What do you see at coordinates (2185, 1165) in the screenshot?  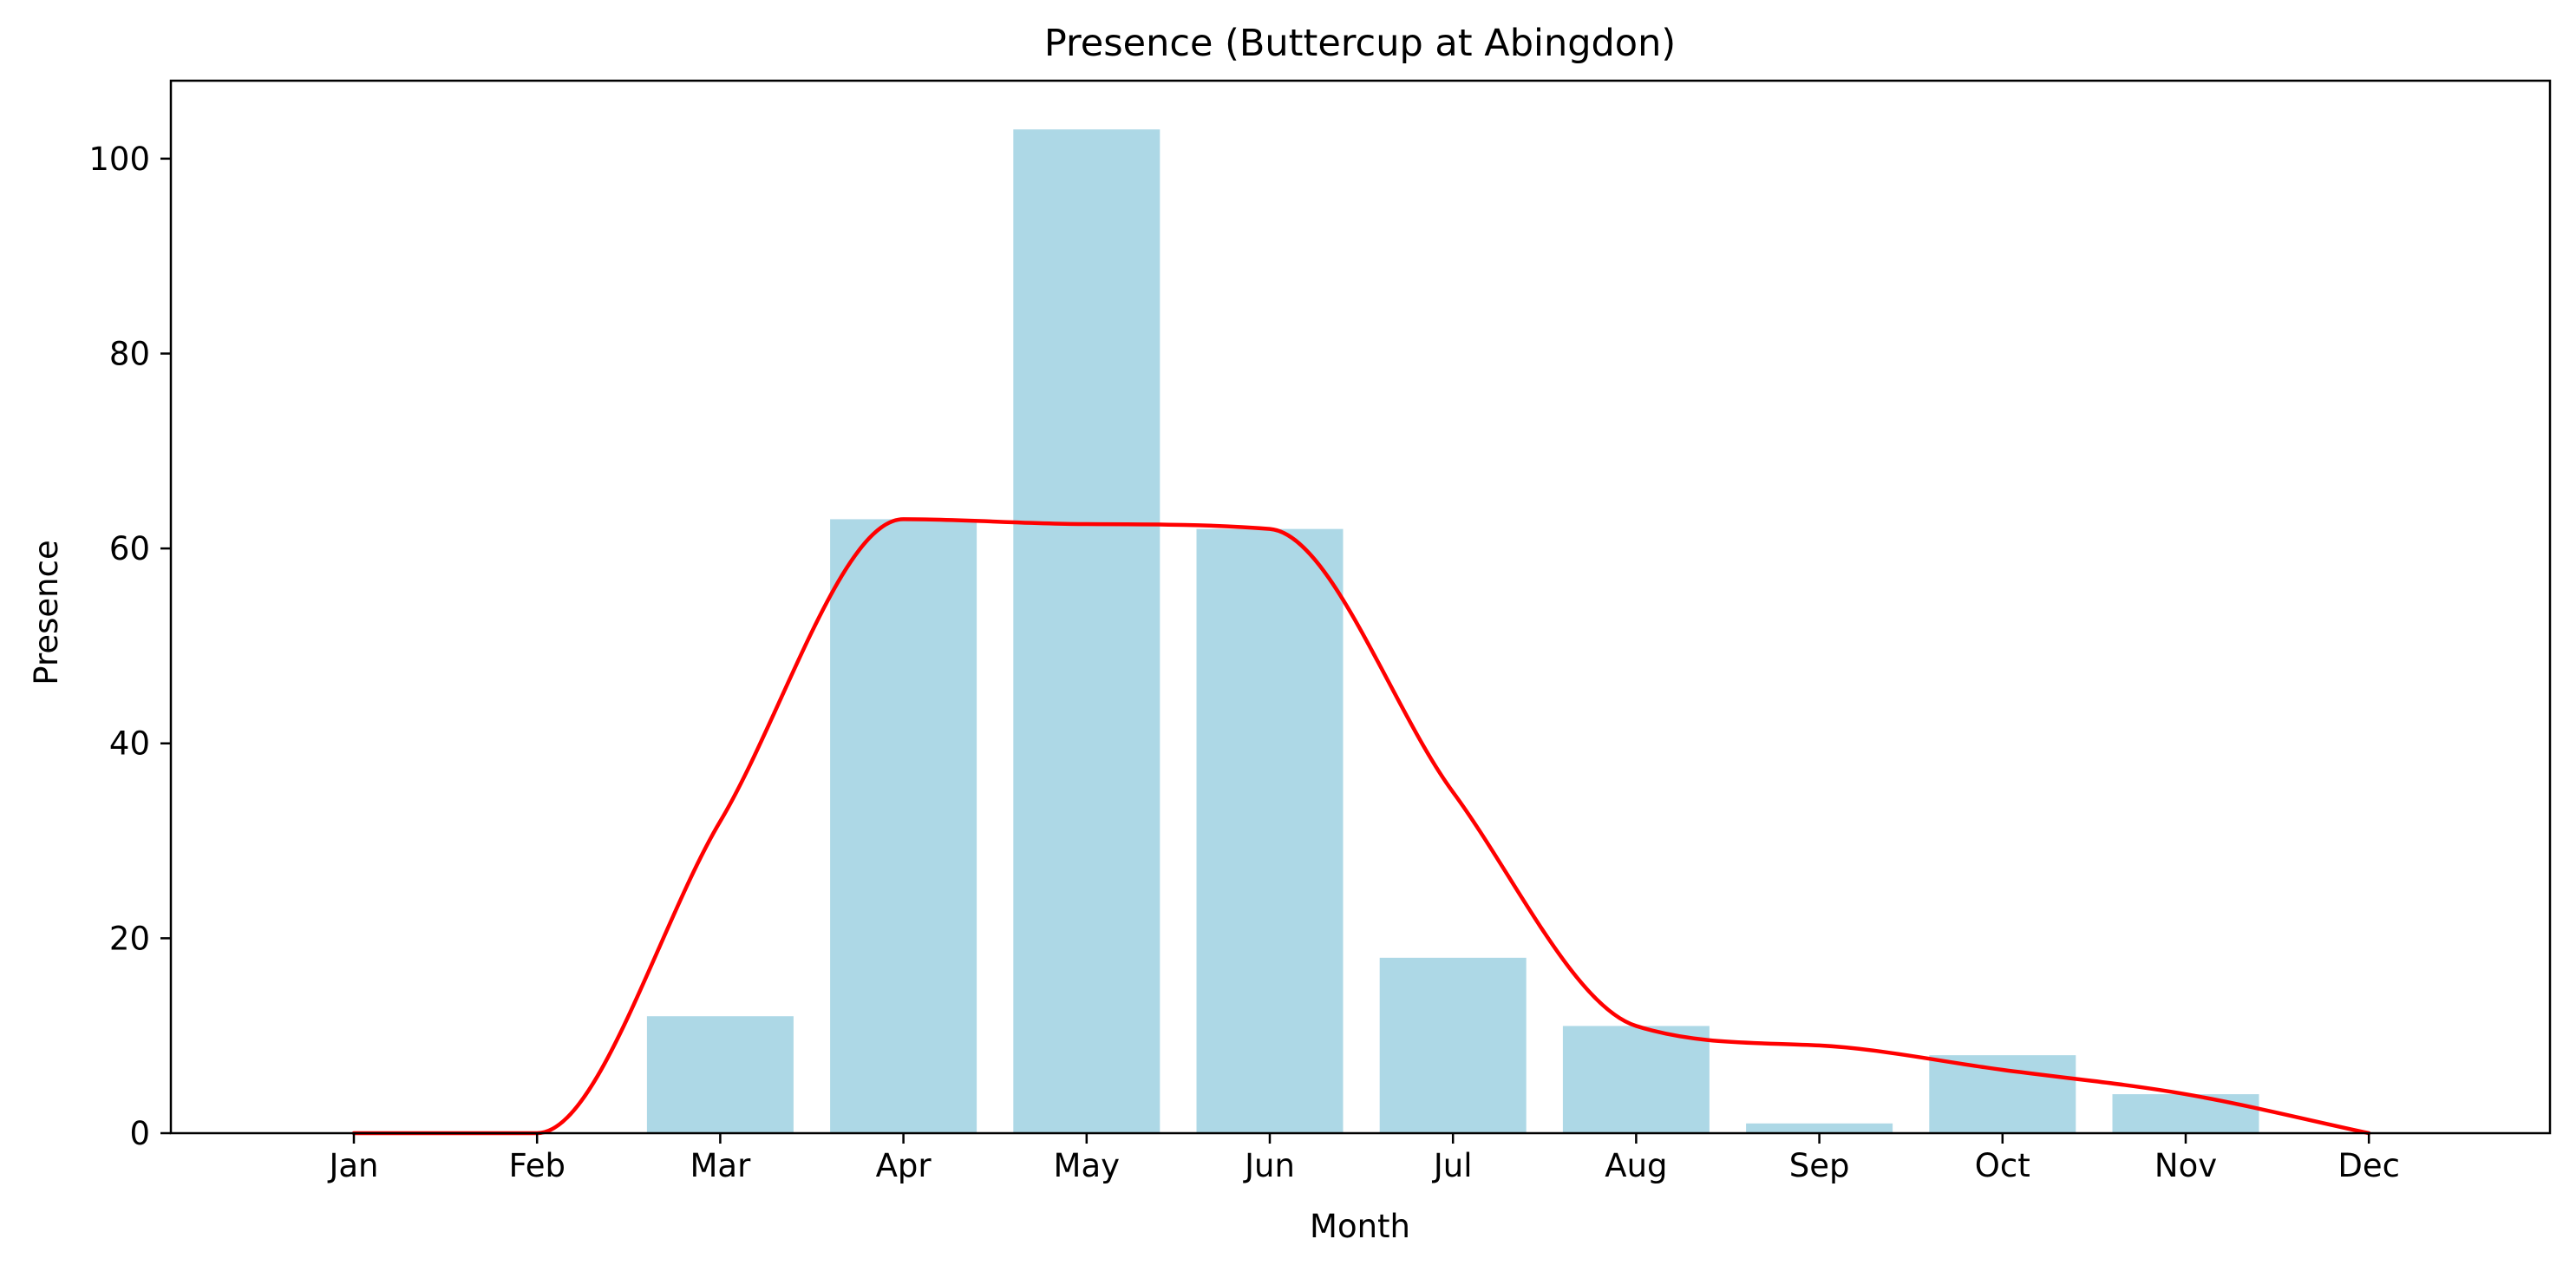 I see `x-tick-label-nov: Nov` at bounding box center [2185, 1165].